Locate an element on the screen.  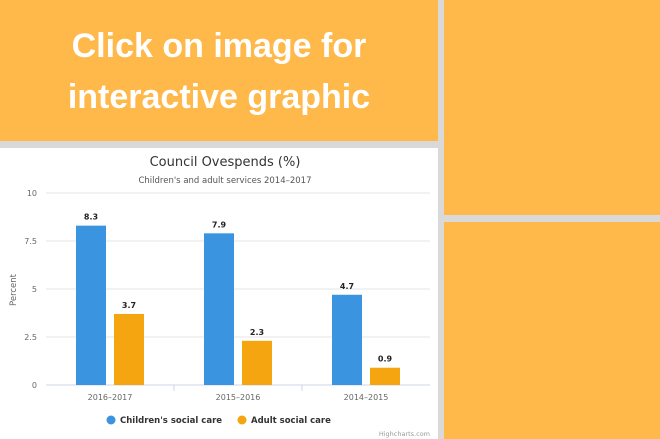
y-tick-label: 10 is located at coordinates (32, 193).